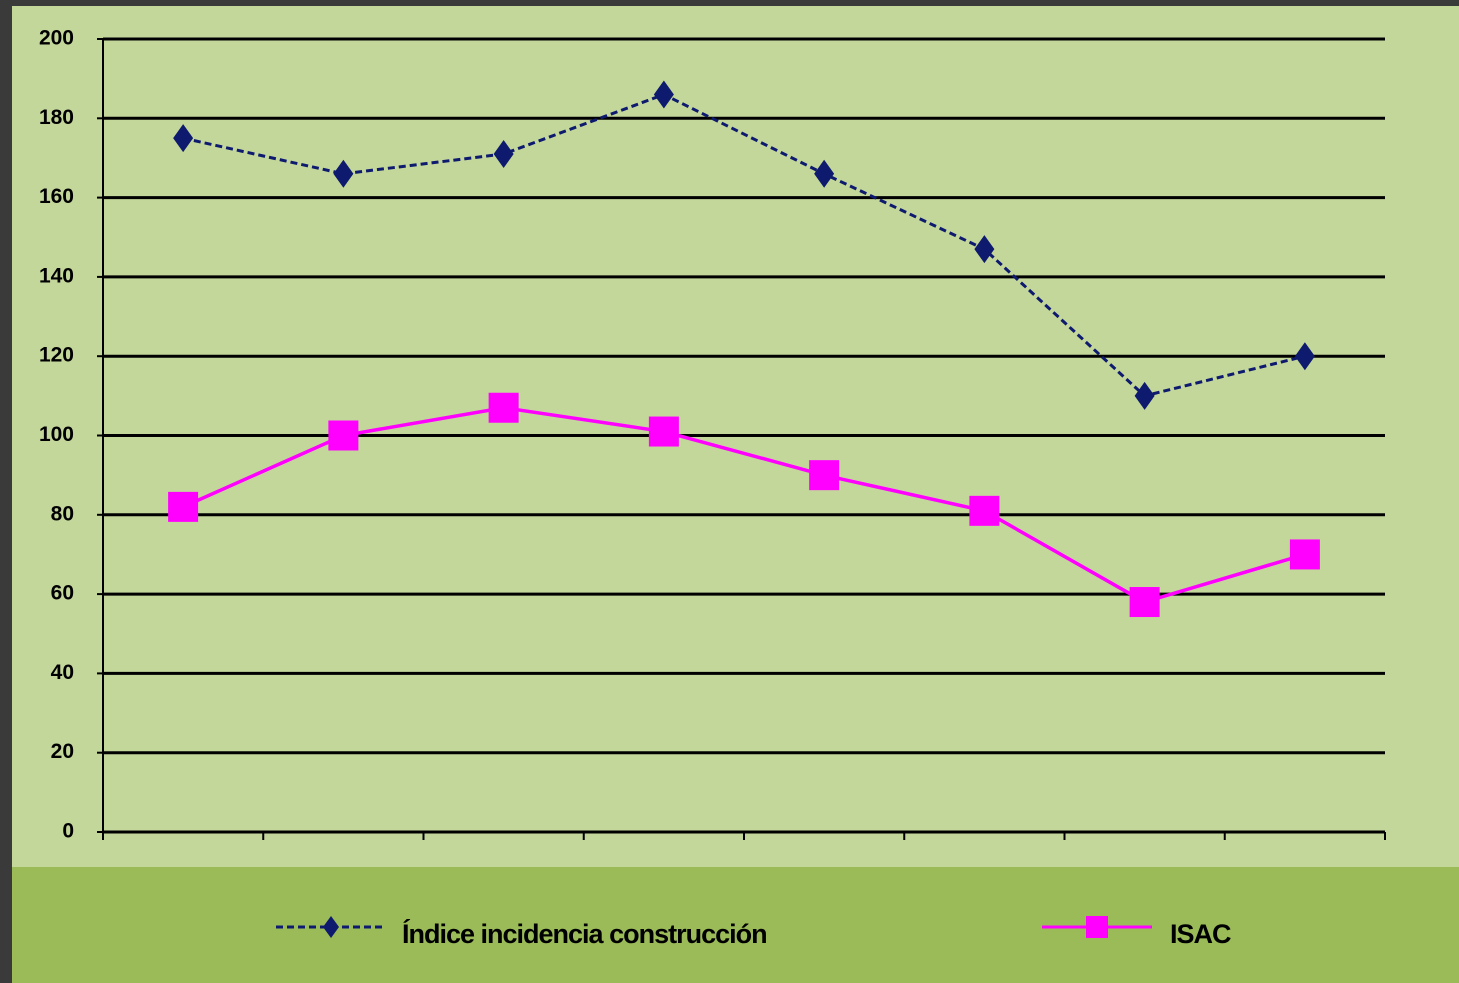 Image resolution: width=1459 pixels, height=983 pixels. Describe the element at coordinates (1200, 934) in the screenshot. I see `legend-label: ISAC` at that location.